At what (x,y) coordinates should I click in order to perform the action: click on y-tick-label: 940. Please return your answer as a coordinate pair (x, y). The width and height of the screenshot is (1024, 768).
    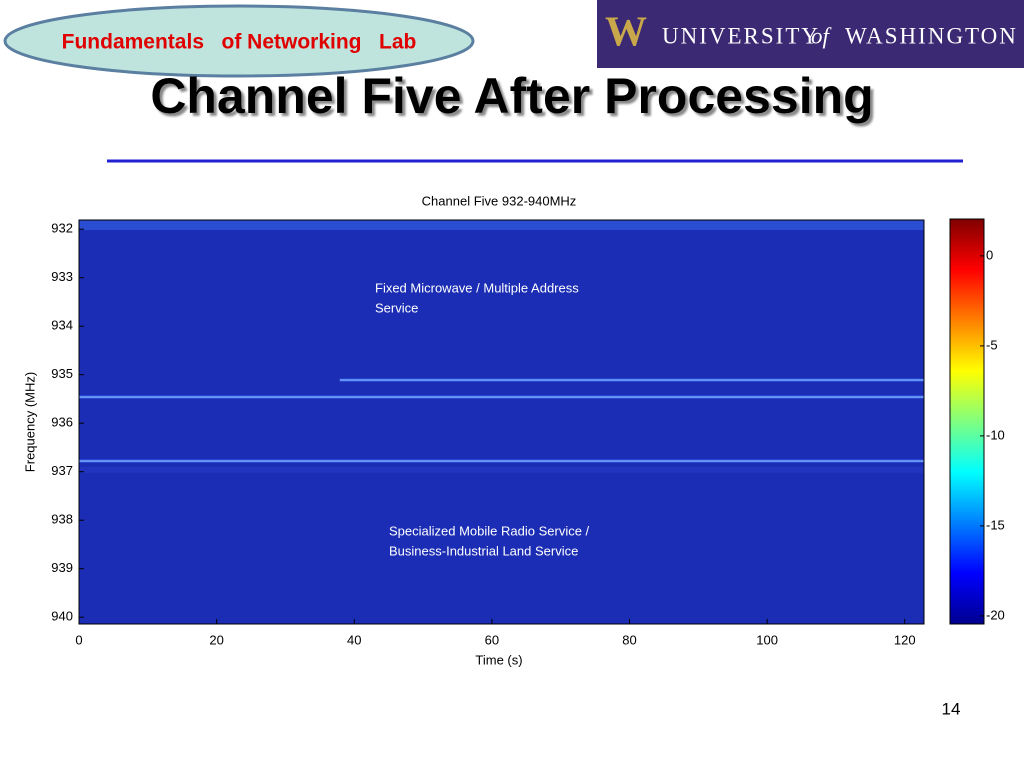
    Looking at the image, I should click on (62, 616).